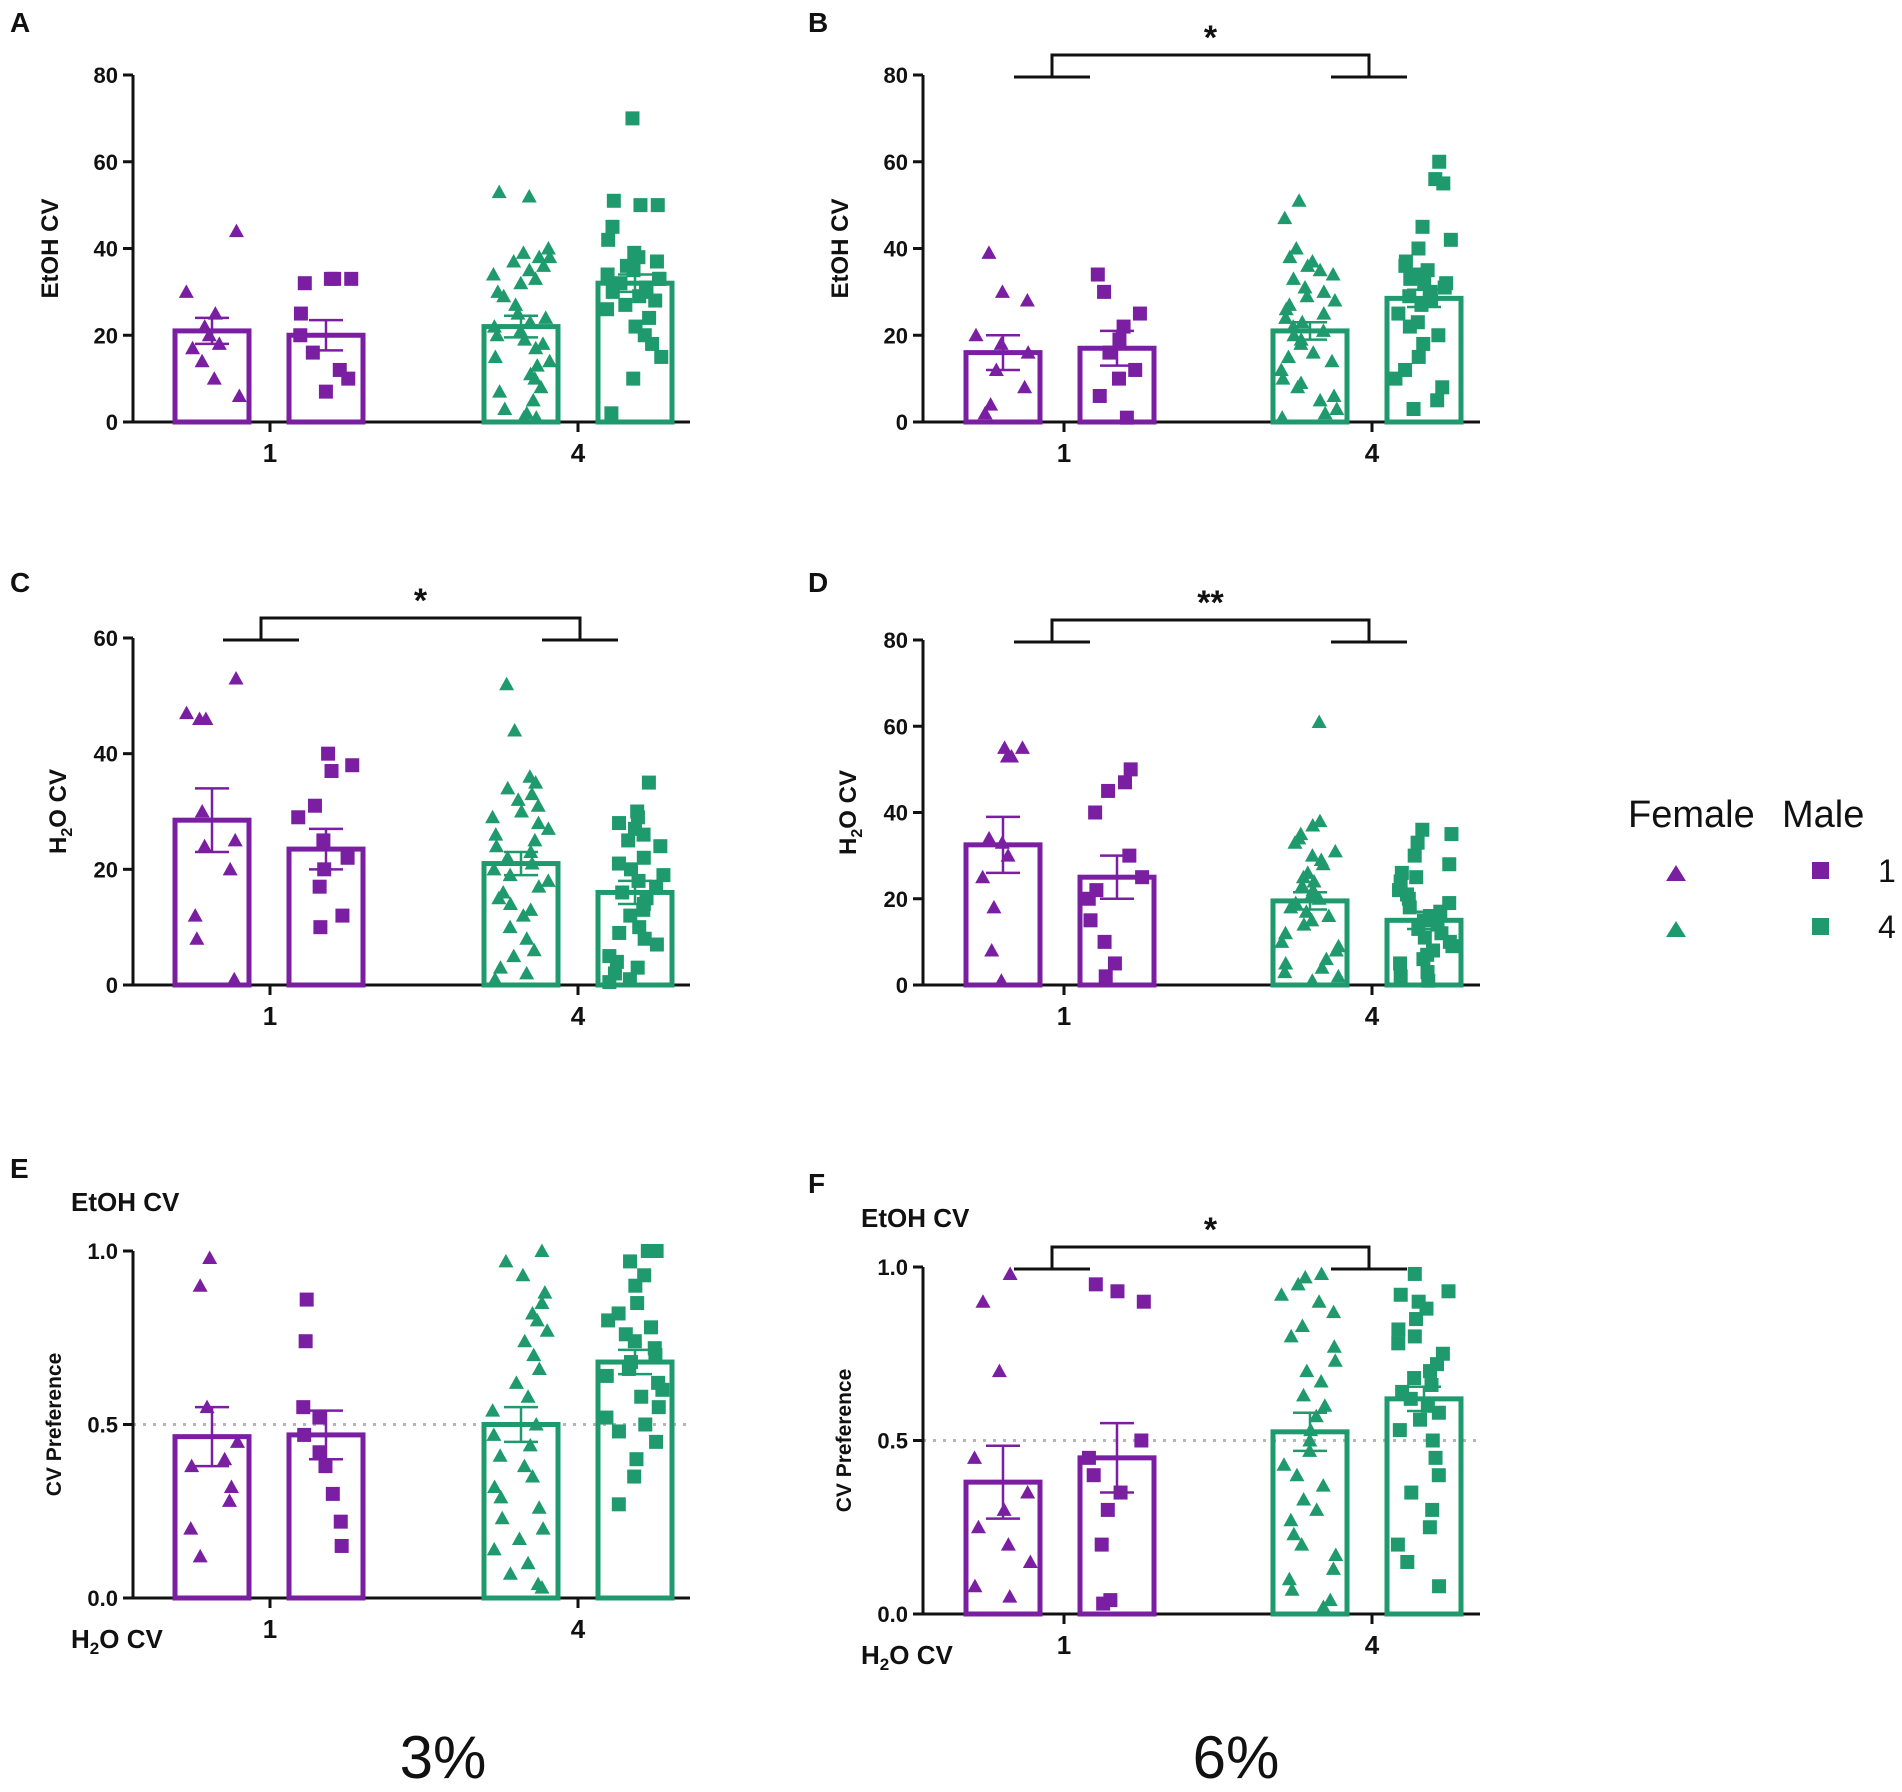 The image size is (1902, 1792). Describe the element at coordinates (816, 1183) in the screenshot. I see `panel-letter: F` at that location.